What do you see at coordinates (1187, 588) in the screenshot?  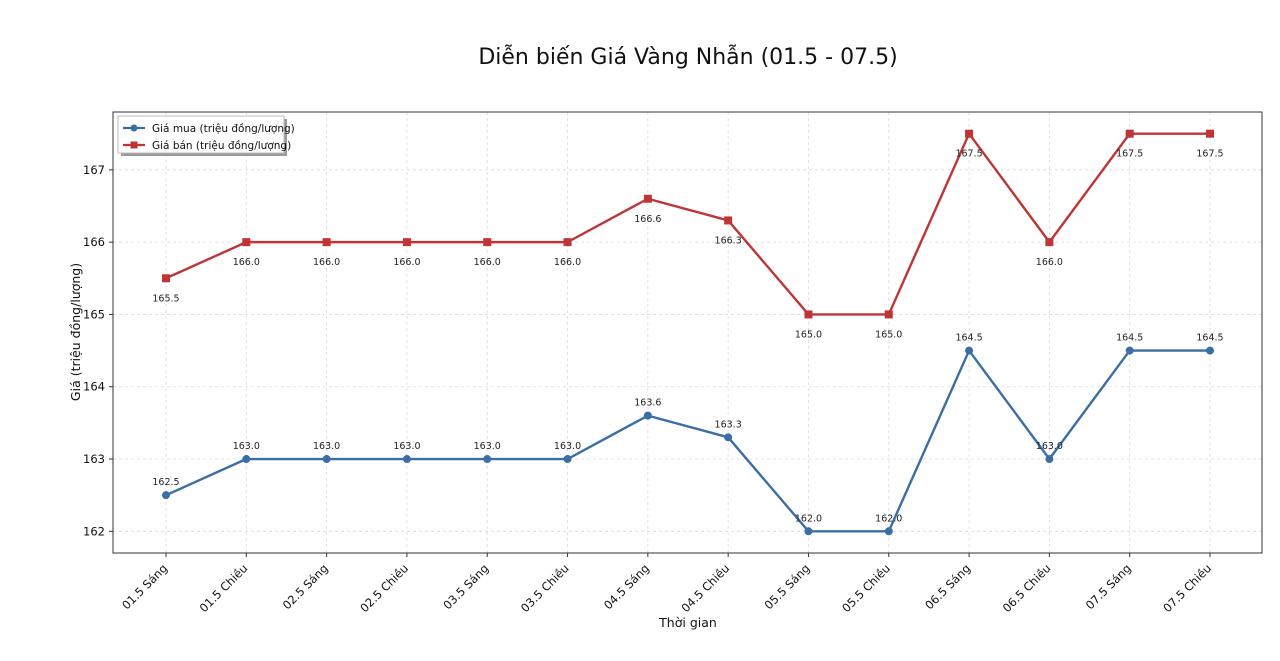 I see `x-tick-label: 07.5 Chiều` at bounding box center [1187, 588].